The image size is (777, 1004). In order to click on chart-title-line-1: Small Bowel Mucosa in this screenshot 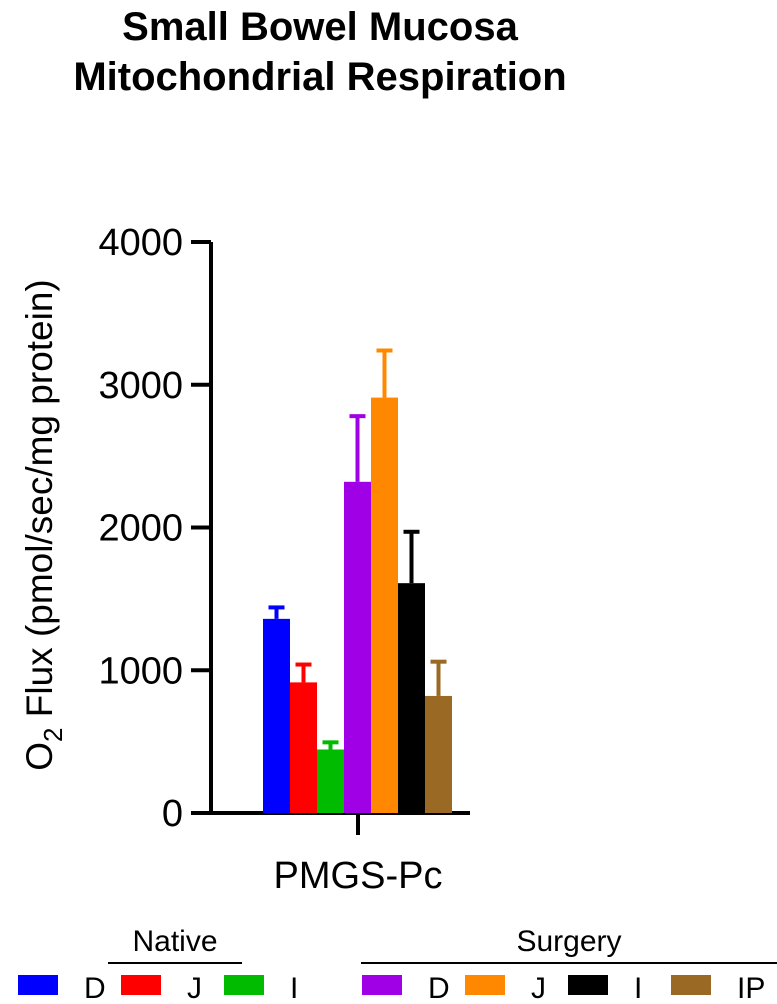, I will do `click(320, 27)`.